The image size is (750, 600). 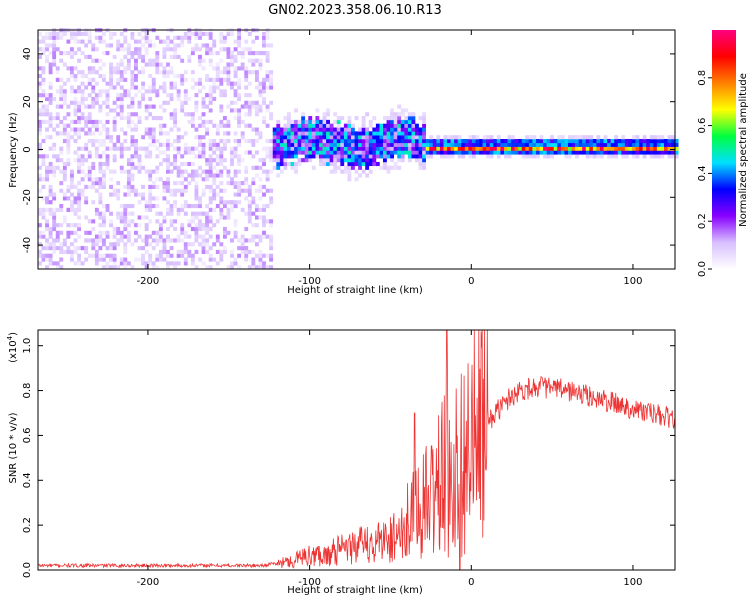 I want to click on colorbar-tick-label: 0.0, so click(x=702, y=269).